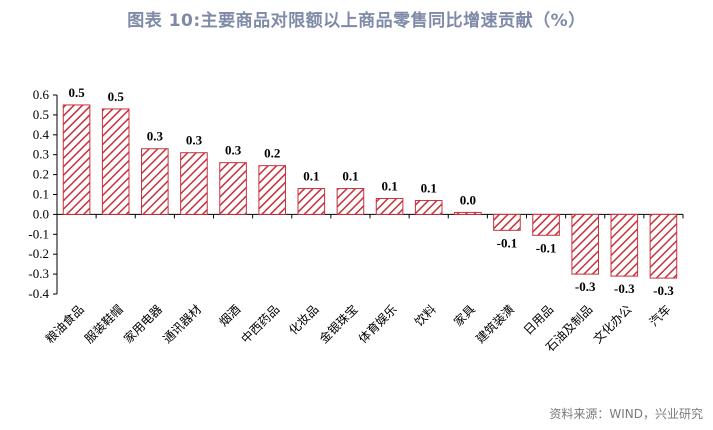 The height and width of the screenshot is (430, 713). Describe the element at coordinates (41, 94) in the screenshot. I see `y-tick-label: 0.6` at that location.